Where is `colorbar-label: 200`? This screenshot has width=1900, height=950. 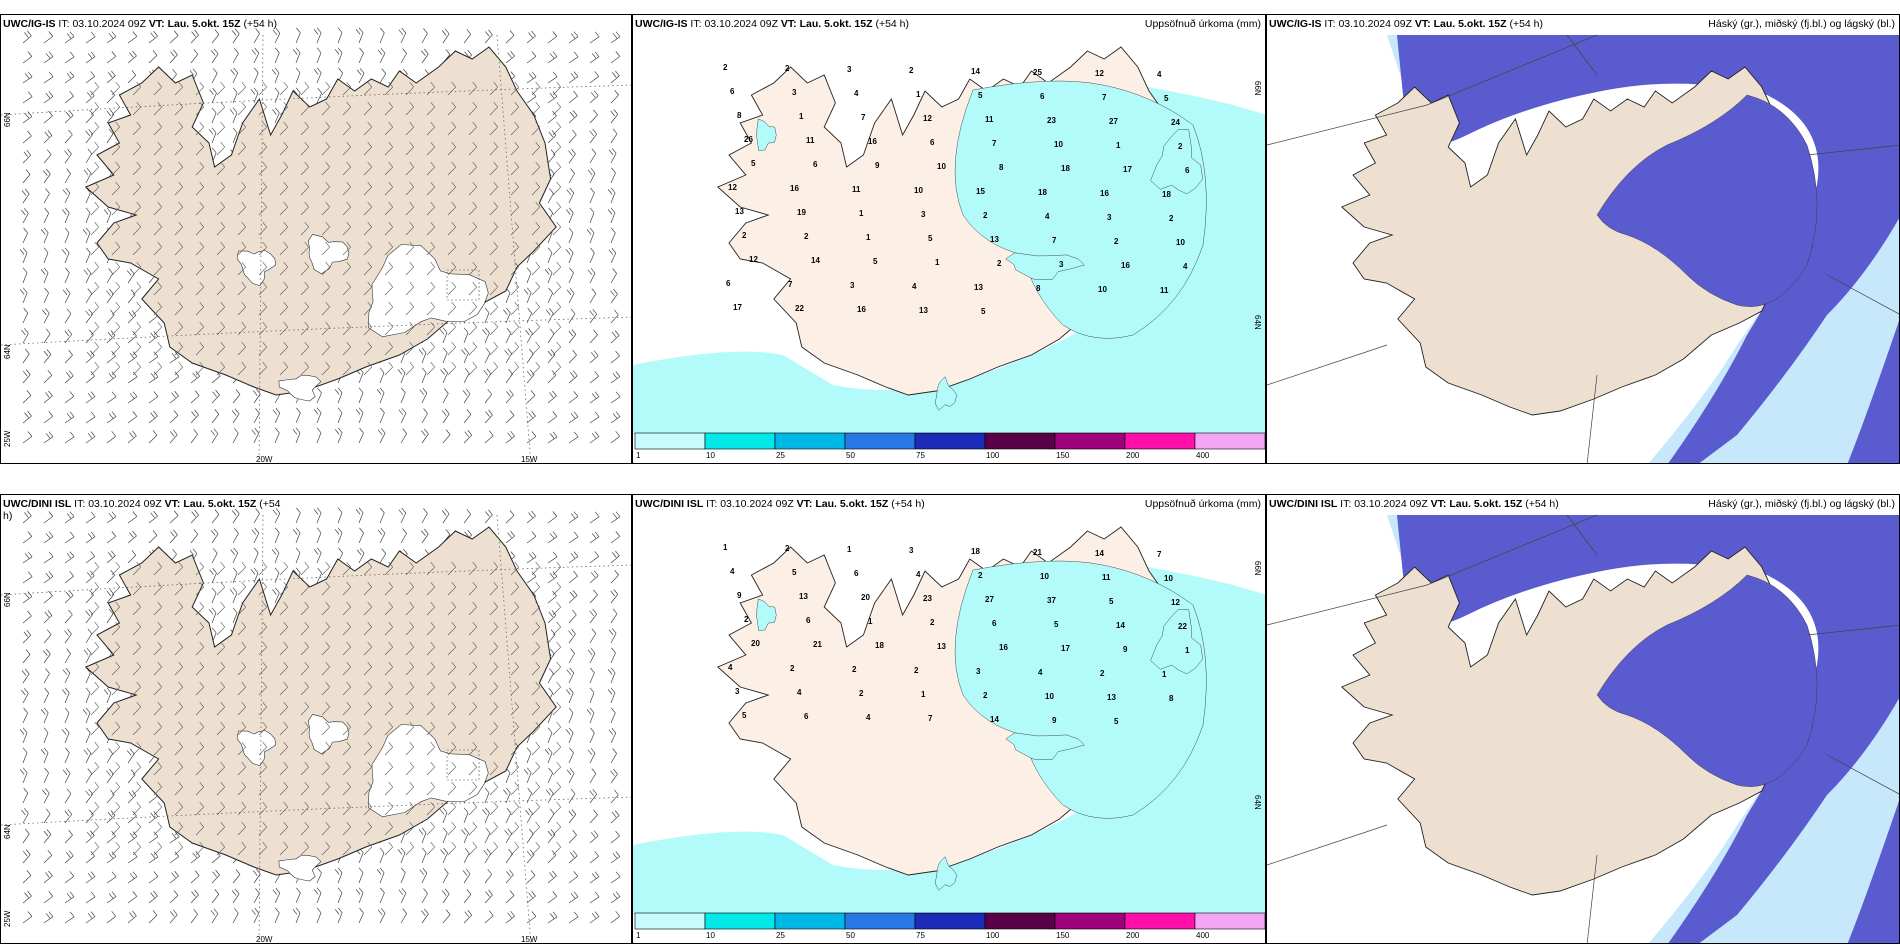
colorbar-label: 200 is located at coordinates (1133, 935).